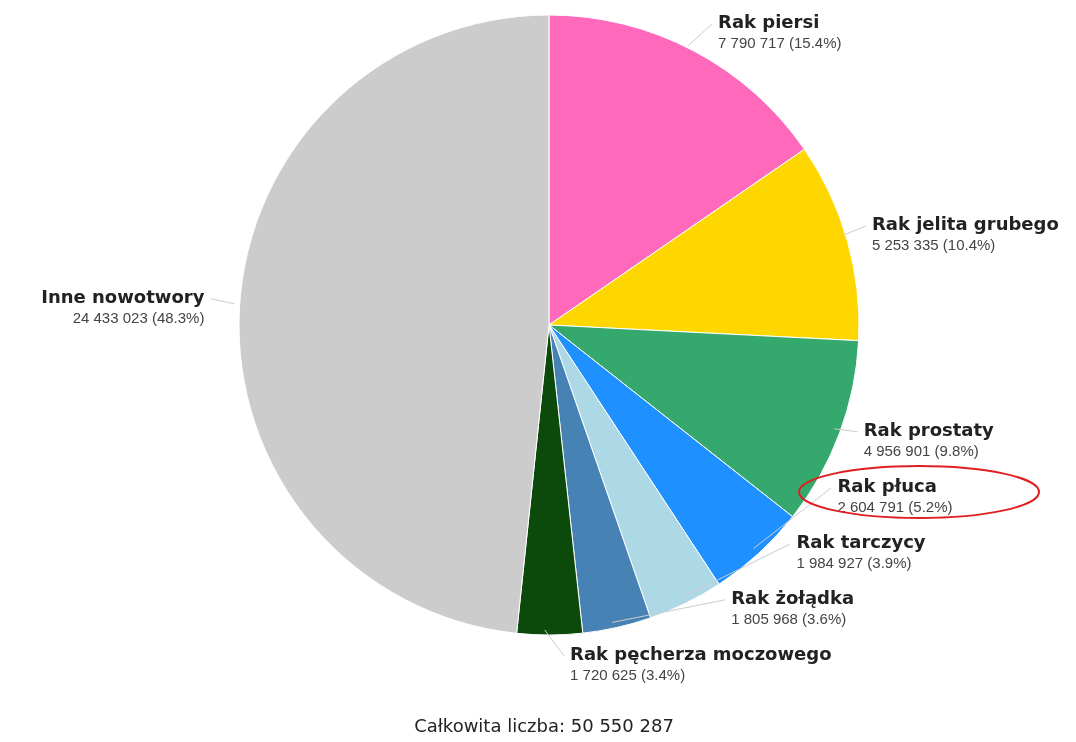  Describe the element at coordinates (965, 224) in the screenshot. I see `slice-label: Rak jelita grubego` at that location.